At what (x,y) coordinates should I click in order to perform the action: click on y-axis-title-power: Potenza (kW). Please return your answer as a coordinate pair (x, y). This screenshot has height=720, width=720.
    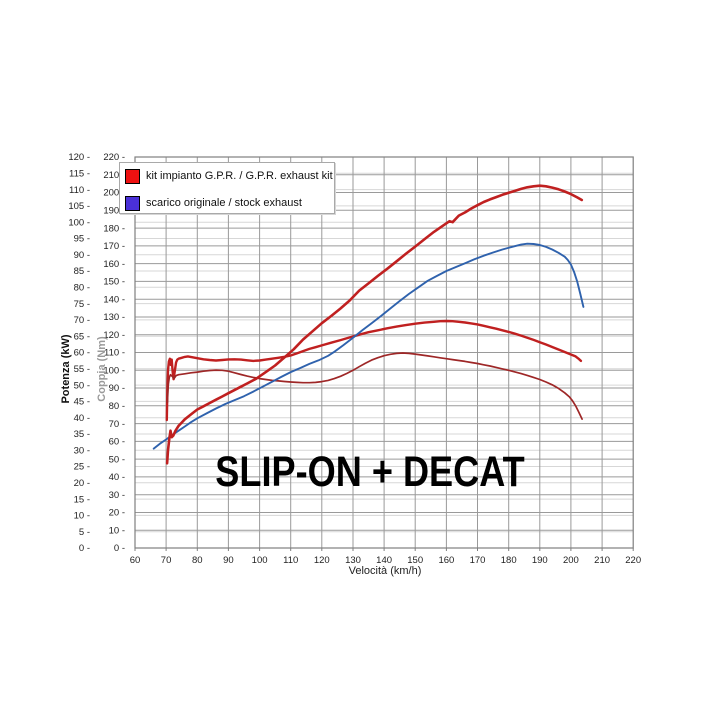
    Looking at the image, I should click on (66, 369).